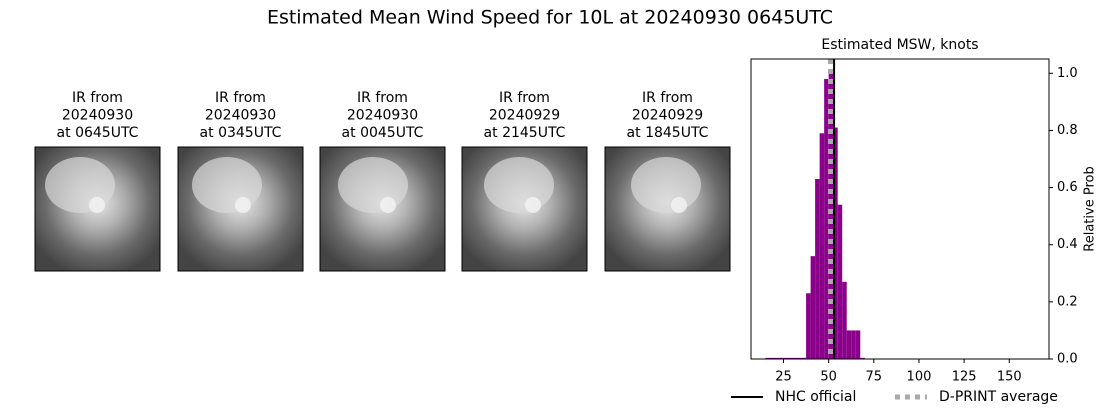 The image size is (1100, 409). What do you see at coordinates (525, 133) in the screenshot?
I see `panel-title: at 2145UTC` at bounding box center [525, 133].